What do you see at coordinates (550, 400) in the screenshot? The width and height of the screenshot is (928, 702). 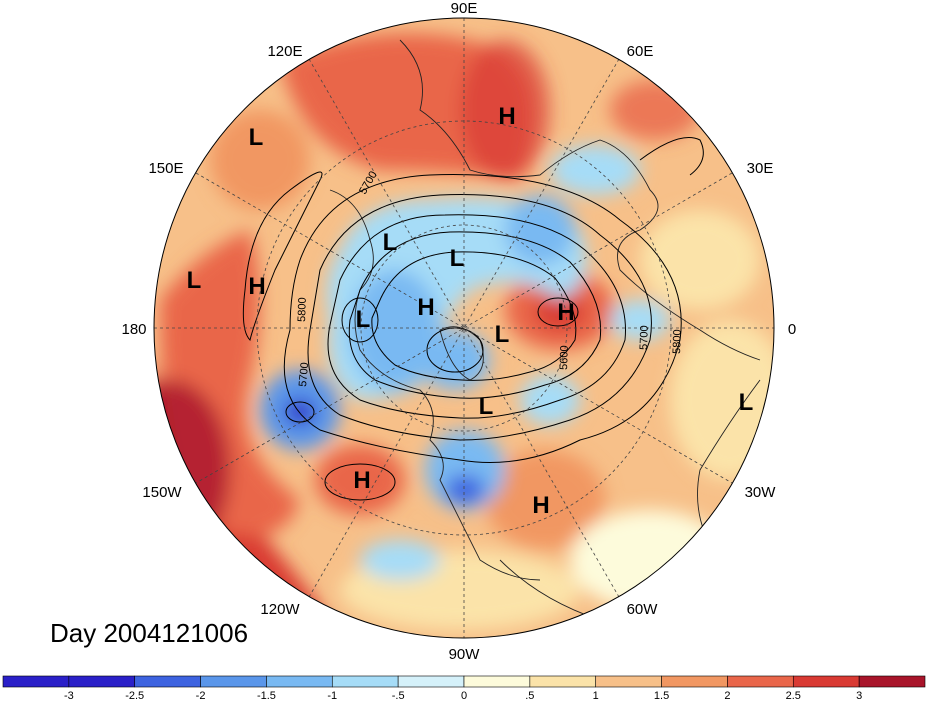 I see `greenland-cold` at bounding box center [550, 400].